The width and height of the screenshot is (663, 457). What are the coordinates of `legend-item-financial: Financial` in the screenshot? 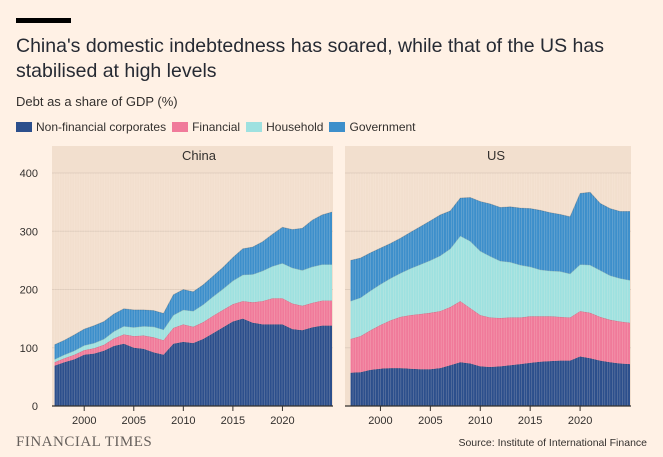 It's located at (206, 127).